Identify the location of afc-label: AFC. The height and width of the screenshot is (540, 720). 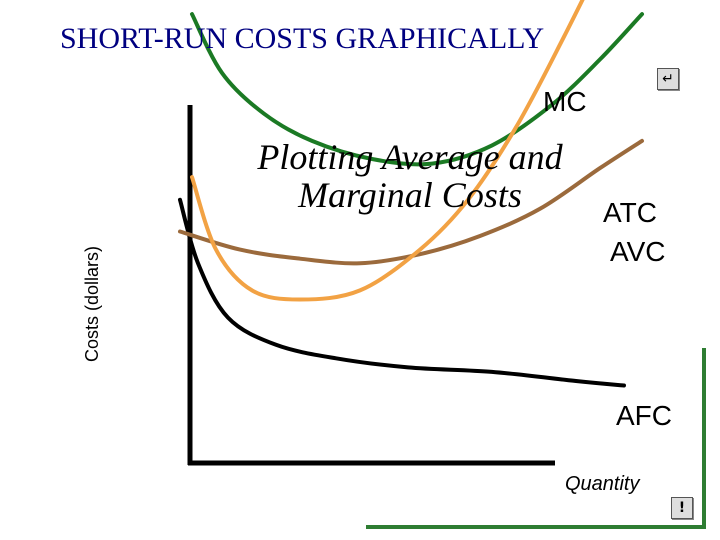
(644, 415).